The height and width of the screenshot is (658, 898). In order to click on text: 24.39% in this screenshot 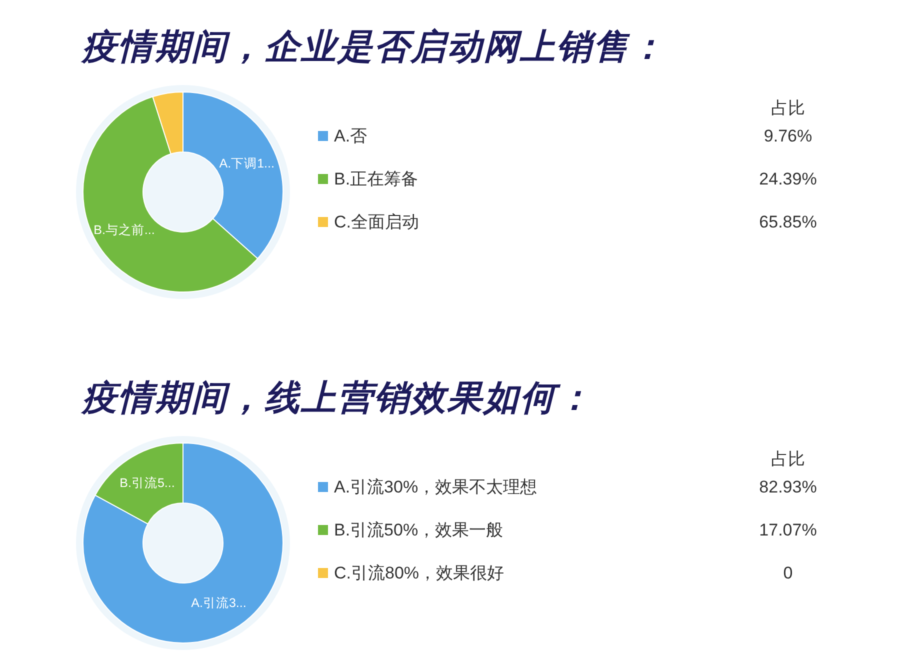, I will do `click(788, 179)`.